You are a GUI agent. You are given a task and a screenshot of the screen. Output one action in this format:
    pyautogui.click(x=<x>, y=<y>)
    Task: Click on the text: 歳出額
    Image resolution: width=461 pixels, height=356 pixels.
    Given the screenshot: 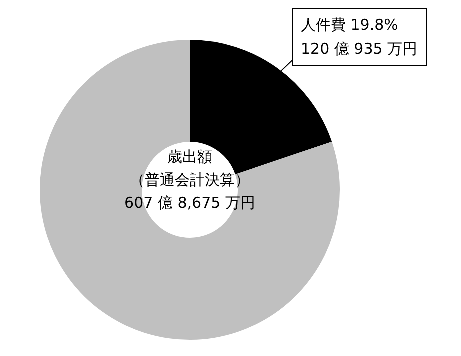 What is the action you would take?
    pyautogui.click(x=190, y=157)
    